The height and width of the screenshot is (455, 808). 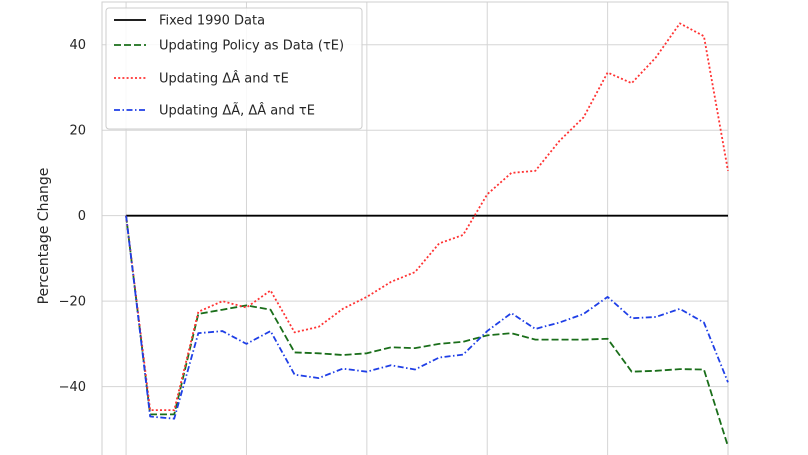 What do you see at coordinates (44, 236) in the screenshot?
I see `y-axis-label: Percentage Change` at bounding box center [44, 236].